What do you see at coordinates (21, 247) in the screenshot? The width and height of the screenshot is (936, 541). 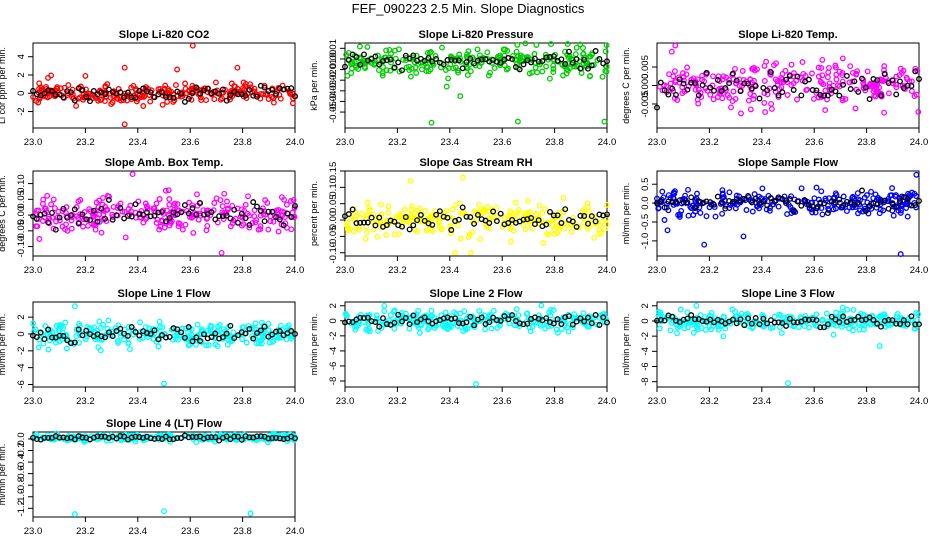 I see `y-tick-label: -0.10` at bounding box center [21, 247].